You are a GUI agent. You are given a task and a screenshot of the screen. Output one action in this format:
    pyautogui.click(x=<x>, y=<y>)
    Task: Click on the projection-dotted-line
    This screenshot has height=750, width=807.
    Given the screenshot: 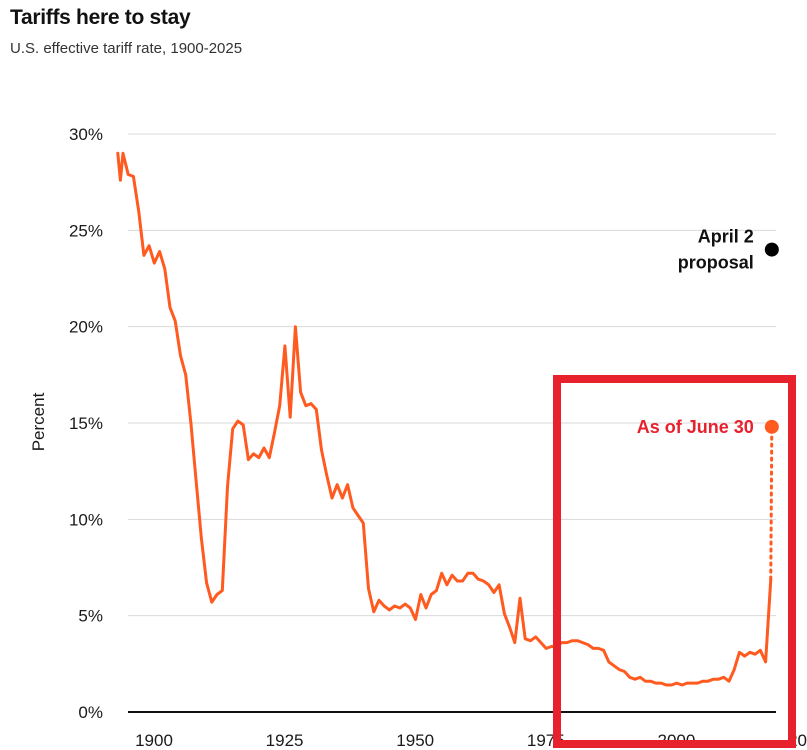 What is the action you would take?
    pyautogui.click(x=771, y=503)
    